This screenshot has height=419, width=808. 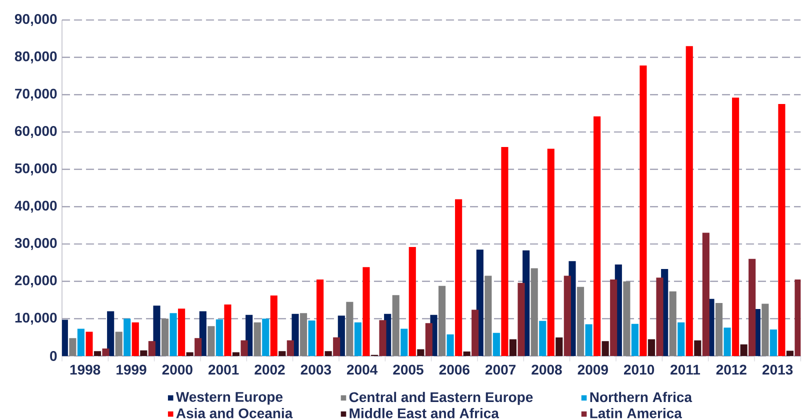 I want to click on x-tick-label: 2007, so click(x=500, y=369).